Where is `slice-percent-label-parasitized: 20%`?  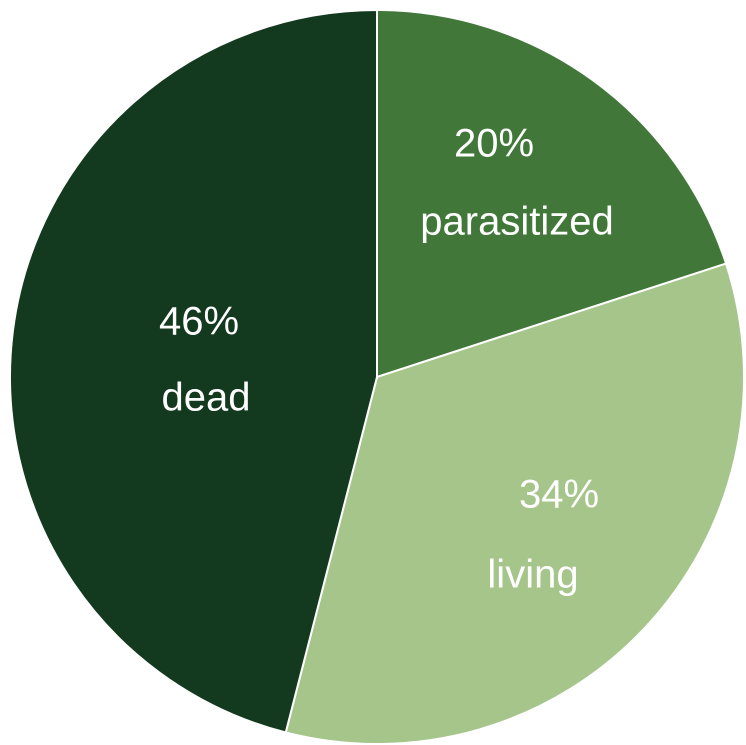 slice-percent-label-parasitized: 20% is located at coordinates (494, 144).